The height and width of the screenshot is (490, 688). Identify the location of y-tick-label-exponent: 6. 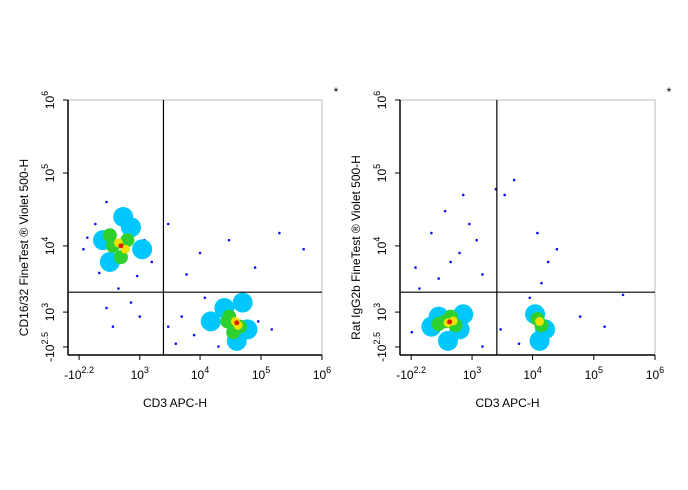
(45, 93).